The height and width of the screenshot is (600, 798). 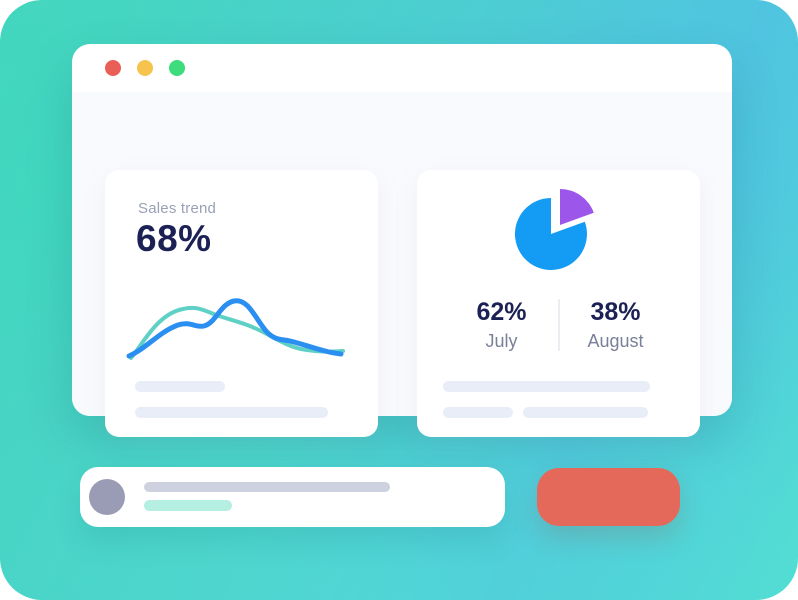 I want to click on teal-line-series, so click(x=237, y=332).